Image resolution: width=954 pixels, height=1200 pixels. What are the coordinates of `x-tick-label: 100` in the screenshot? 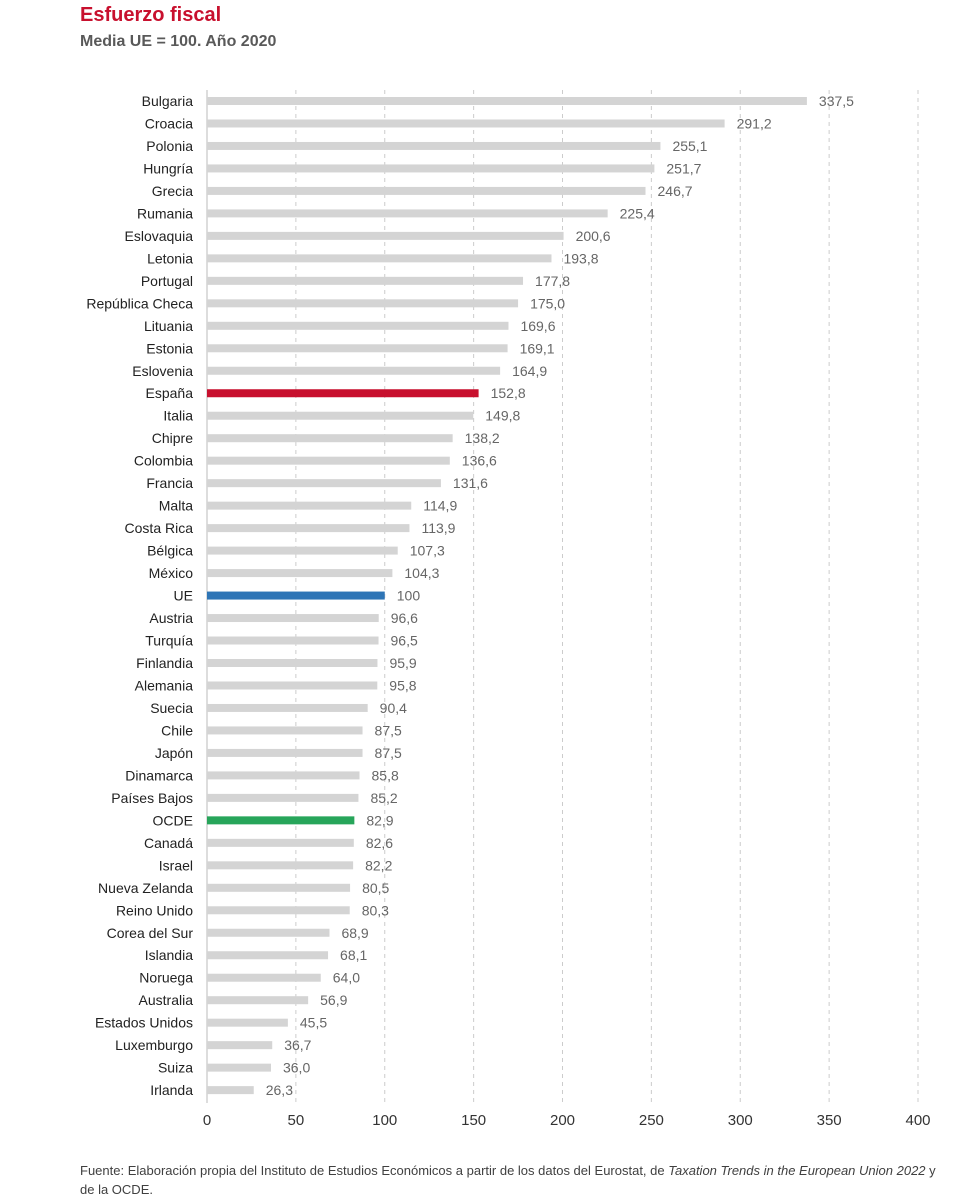 It's located at (384, 1120).